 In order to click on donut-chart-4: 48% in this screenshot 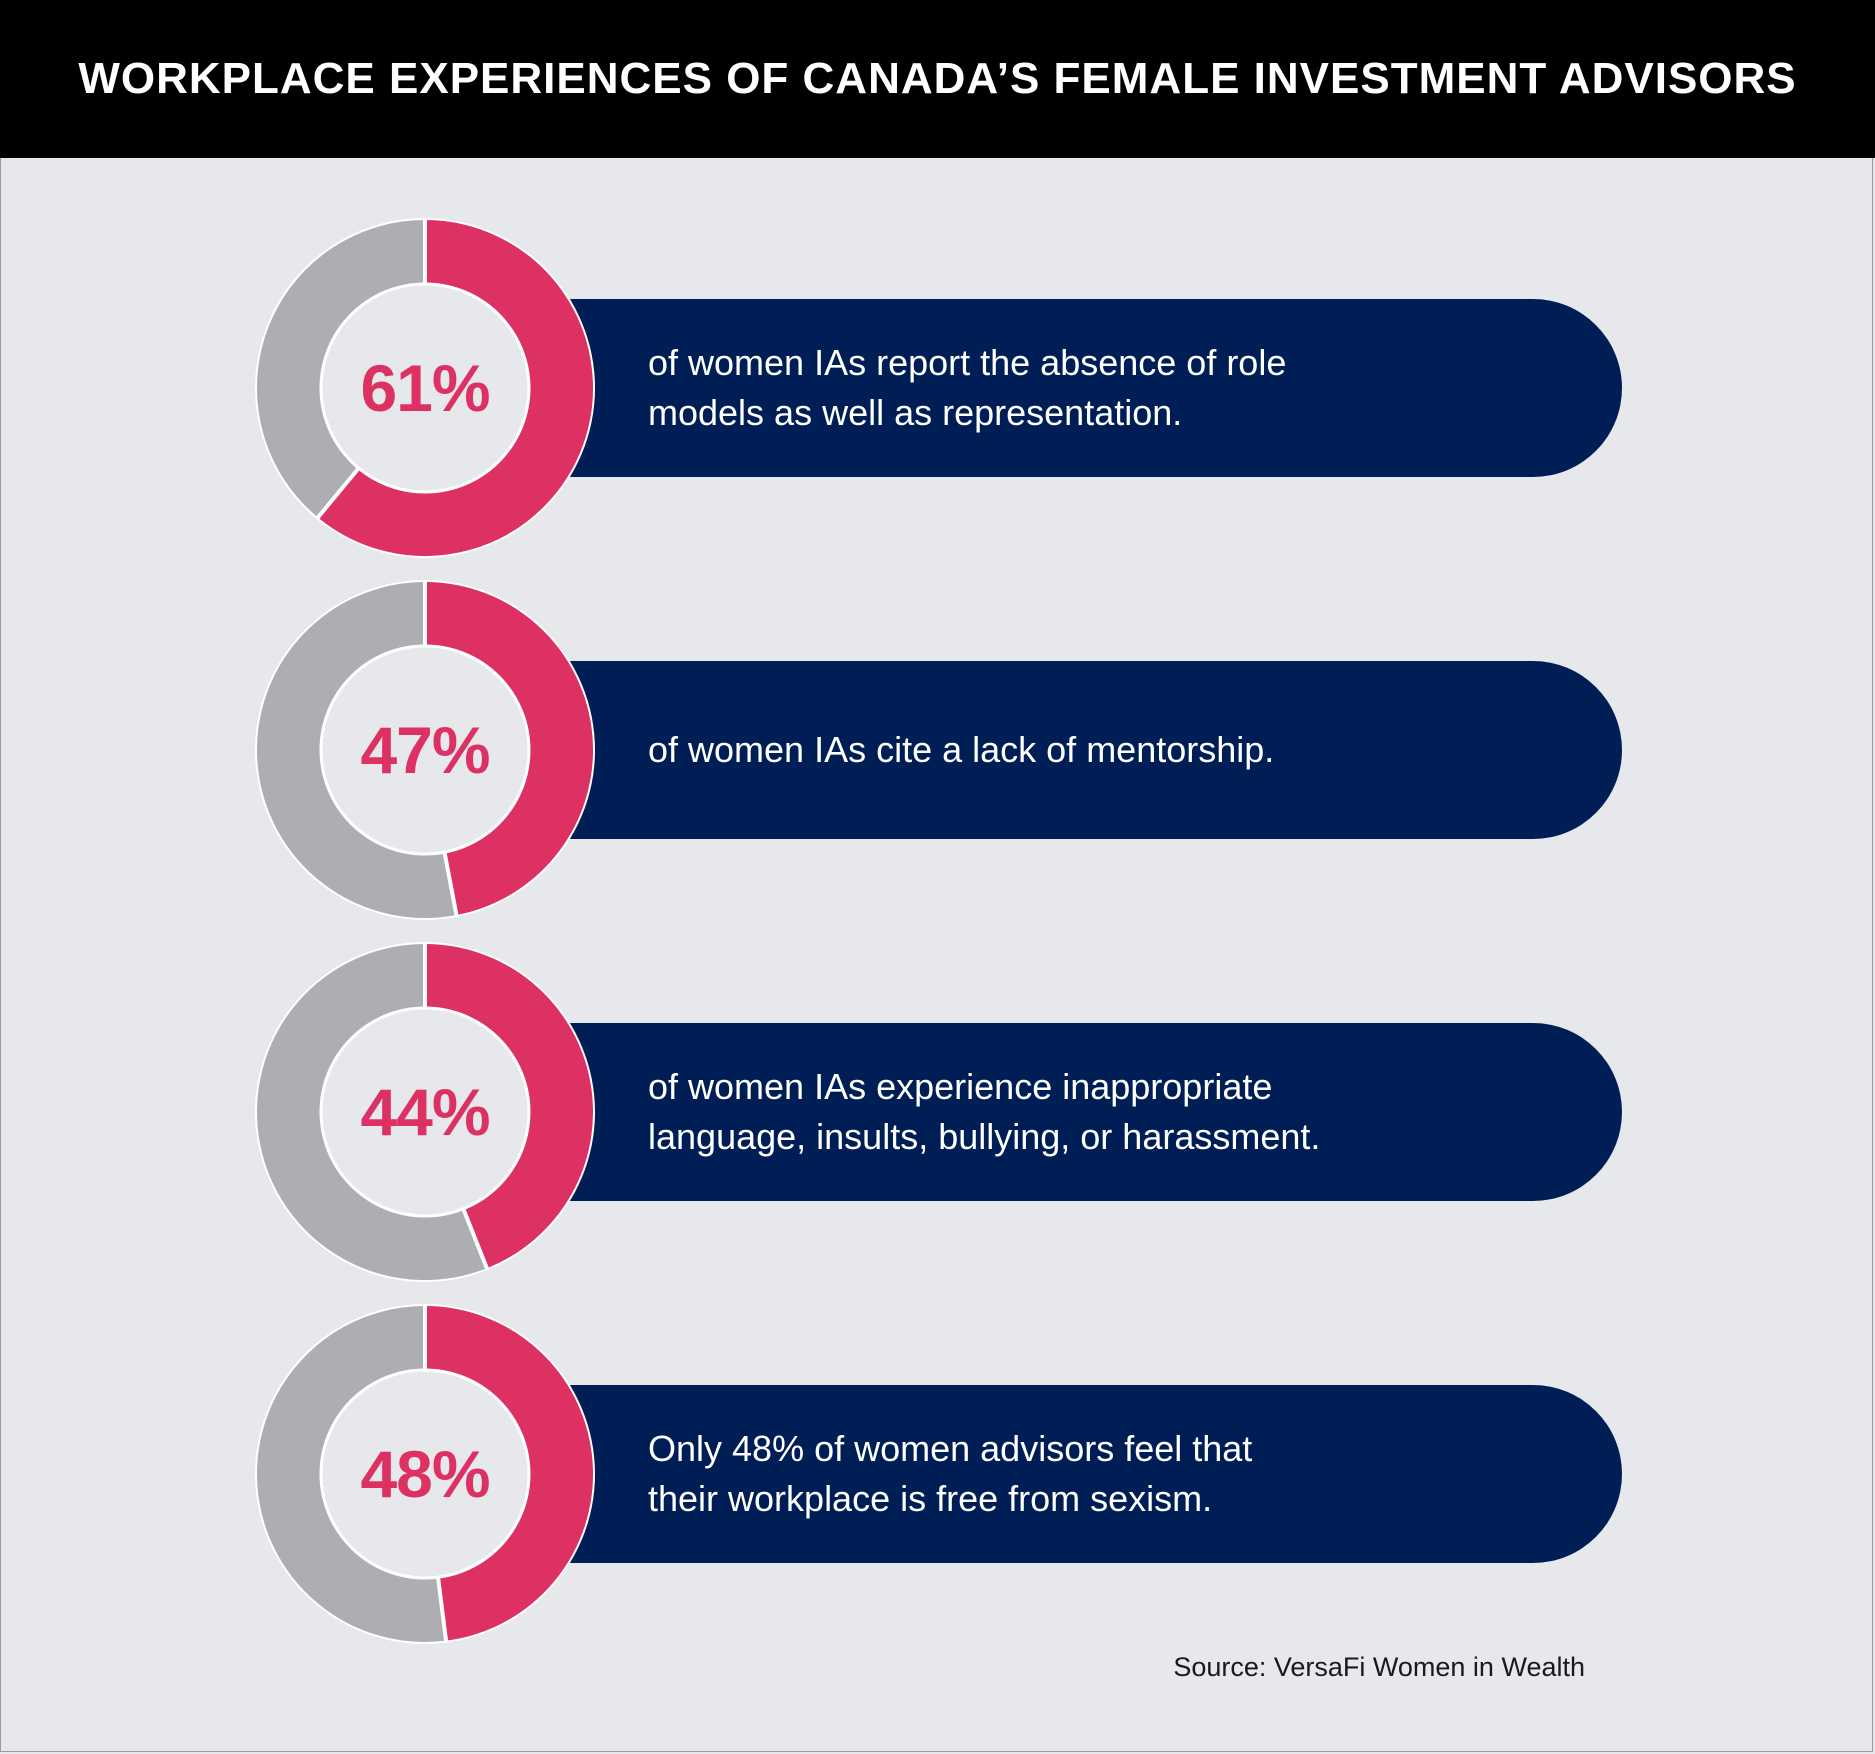, I will do `click(425, 1474)`.